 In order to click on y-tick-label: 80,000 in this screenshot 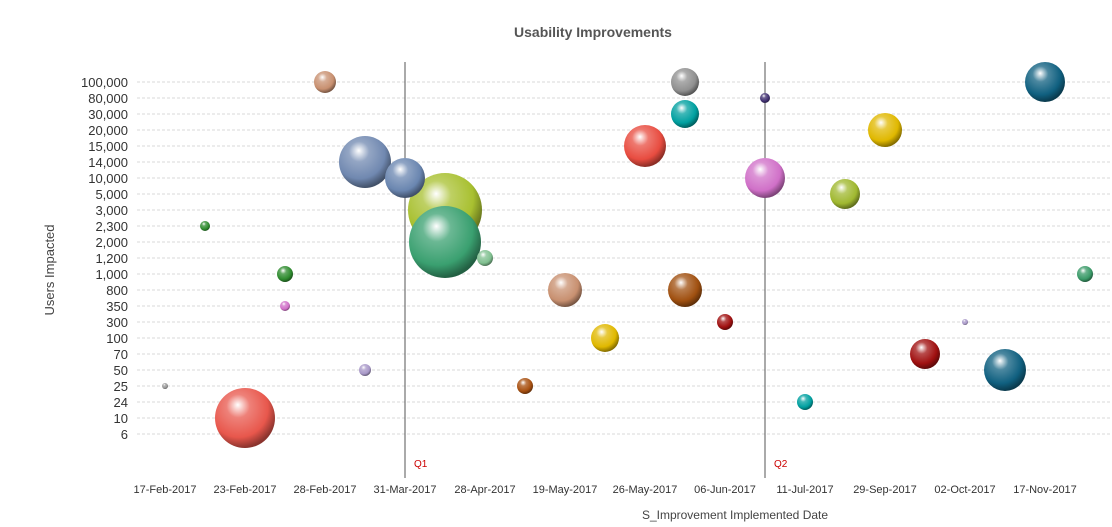, I will do `click(108, 98)`.